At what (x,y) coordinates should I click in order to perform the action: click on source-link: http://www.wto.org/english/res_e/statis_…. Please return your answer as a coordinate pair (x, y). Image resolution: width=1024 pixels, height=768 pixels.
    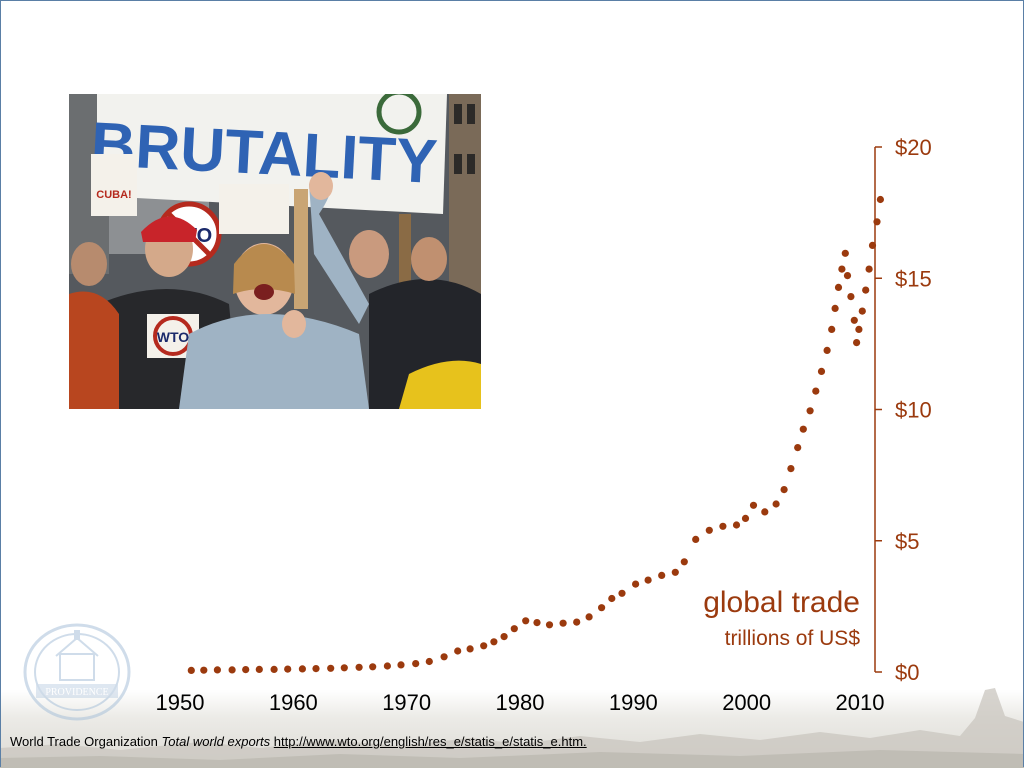
    Looking at the image, I should click on (430, 741).